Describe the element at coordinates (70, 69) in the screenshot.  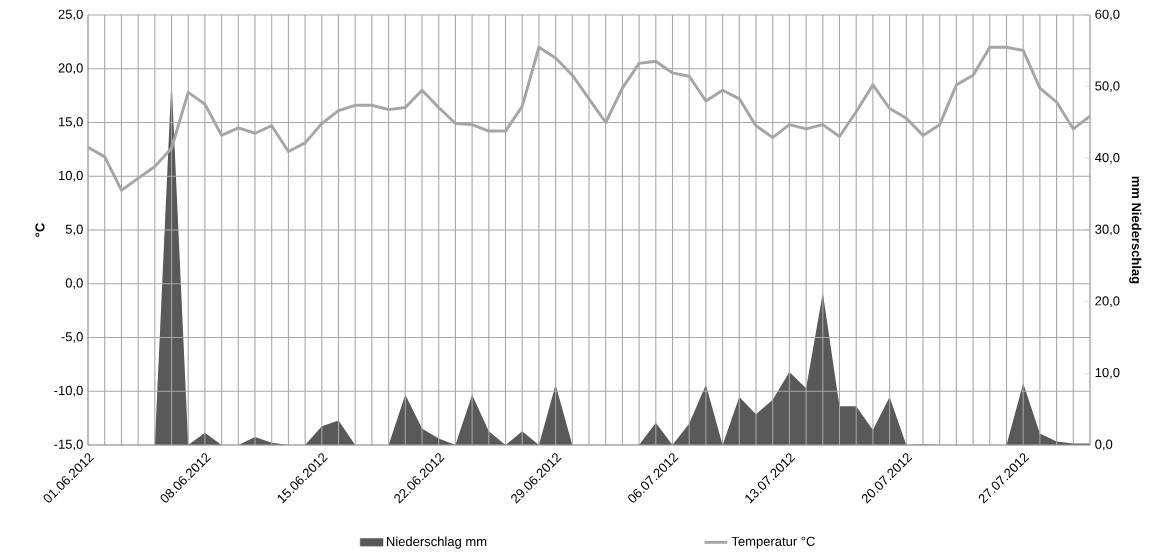
I see `y-tick-label: 20,0` at that location.